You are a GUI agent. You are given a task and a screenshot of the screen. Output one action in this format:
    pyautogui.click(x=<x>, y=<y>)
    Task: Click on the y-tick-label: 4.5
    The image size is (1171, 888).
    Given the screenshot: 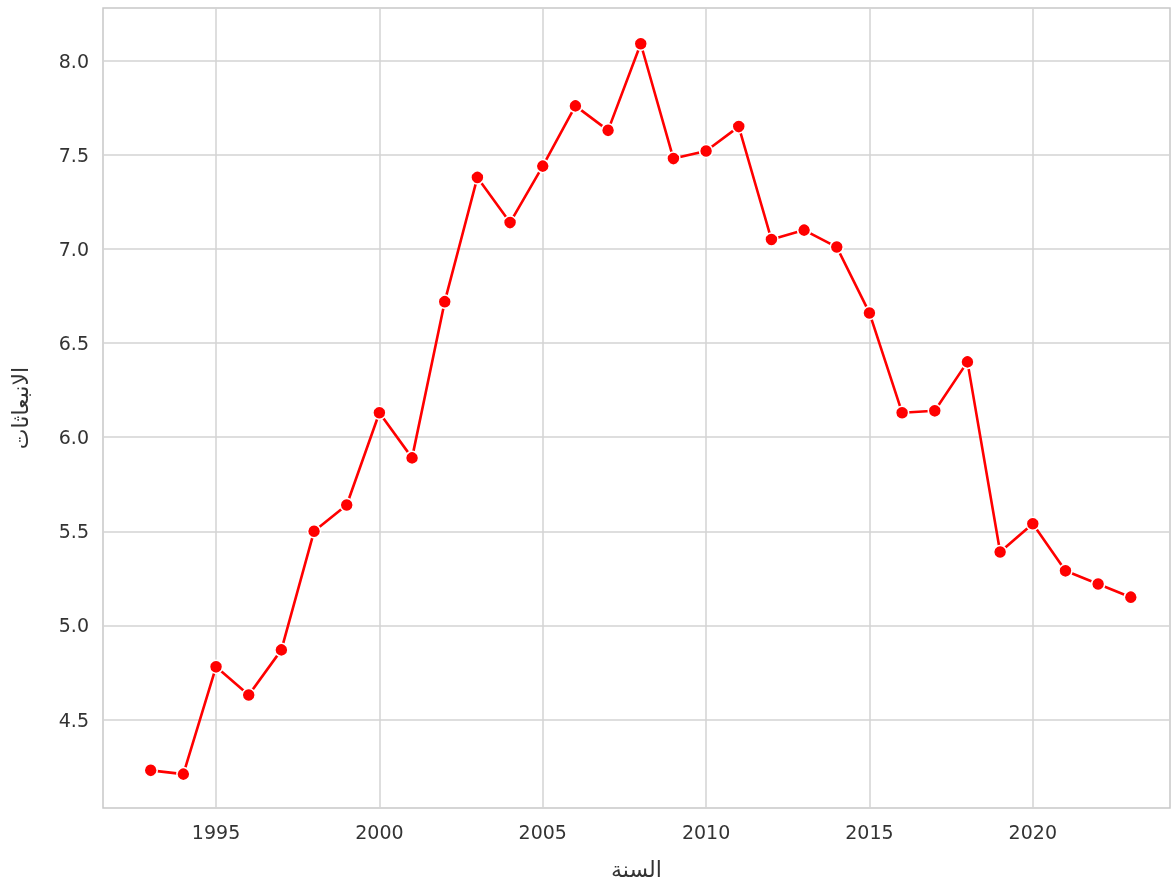 What is the action you would take?
    pyautogui.click(x=73, y=719)
    